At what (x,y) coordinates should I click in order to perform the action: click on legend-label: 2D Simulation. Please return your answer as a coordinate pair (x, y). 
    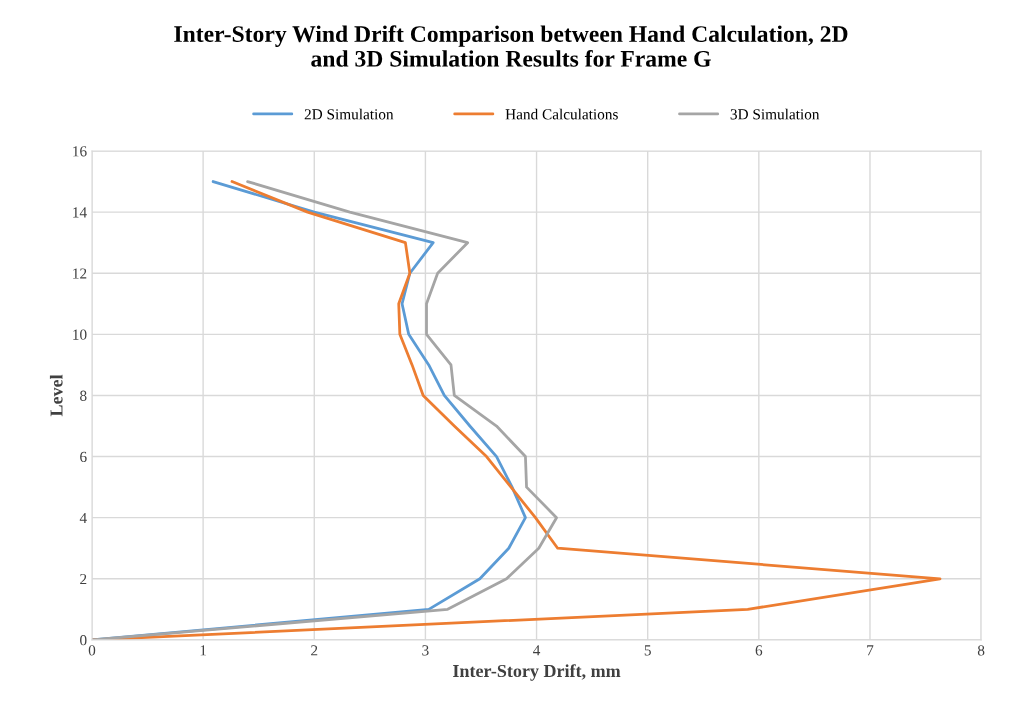
    Looking at the image, I should click on (349, 114).